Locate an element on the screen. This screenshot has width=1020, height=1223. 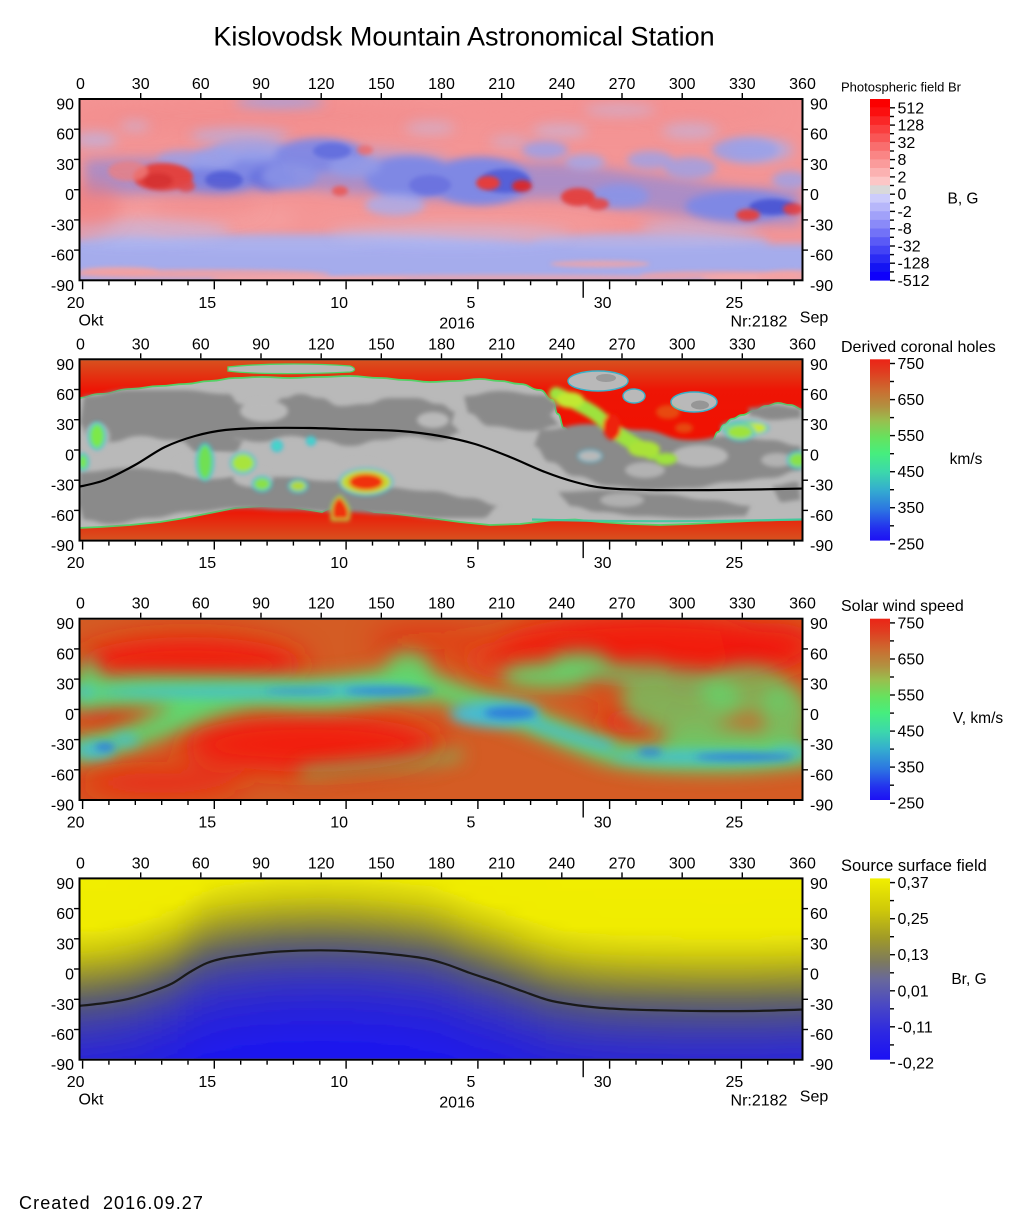
svg-text: -32 is located at coordinates (909, 247).